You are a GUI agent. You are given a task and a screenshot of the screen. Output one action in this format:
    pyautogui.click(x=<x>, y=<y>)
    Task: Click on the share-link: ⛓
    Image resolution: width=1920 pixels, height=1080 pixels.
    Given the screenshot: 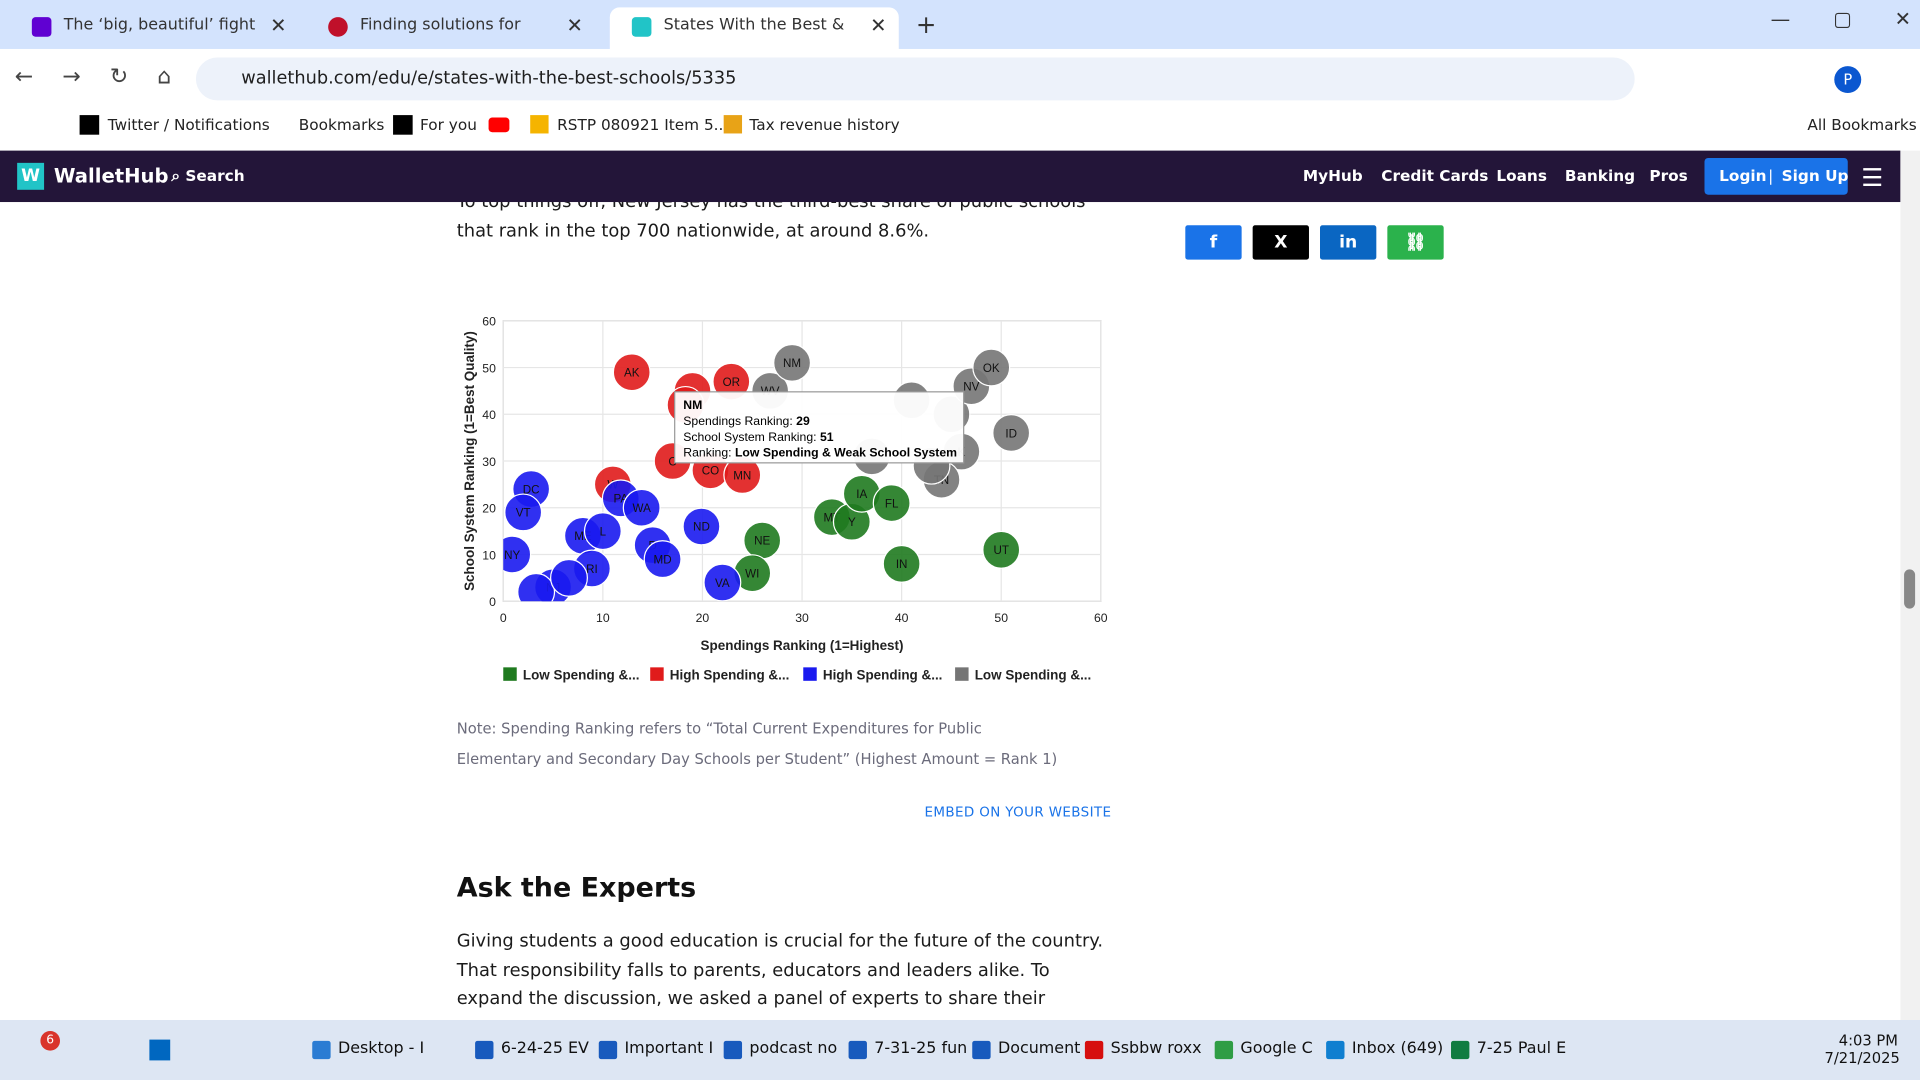 What is the action you would take?
    pyautogui.click(x=1415, y=242)
    